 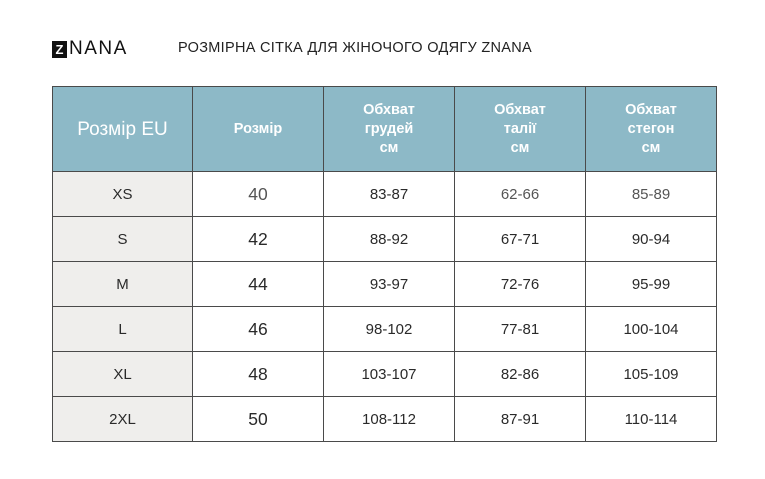 What do you see at coordinates (122, 329) in the screenshot?
I see `cell-size-eu: L` at bounding box center [122, 329].